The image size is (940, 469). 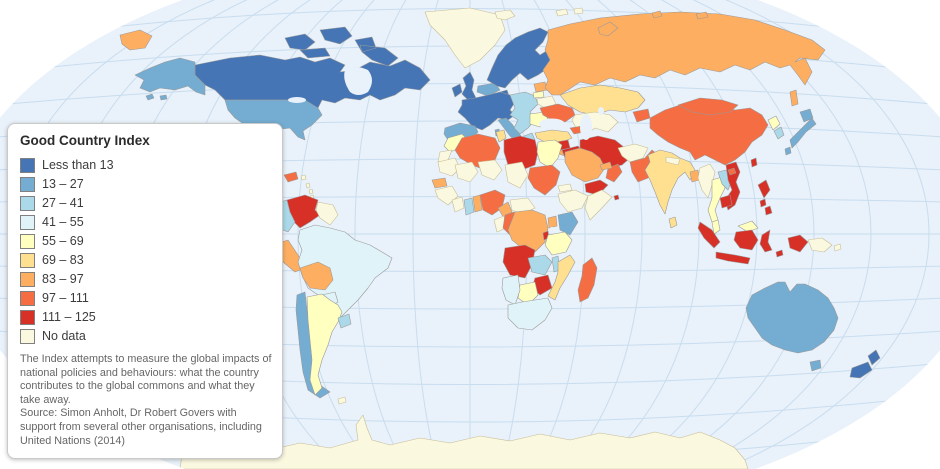 I want to click on country-chad, so click(x=516, y=175).